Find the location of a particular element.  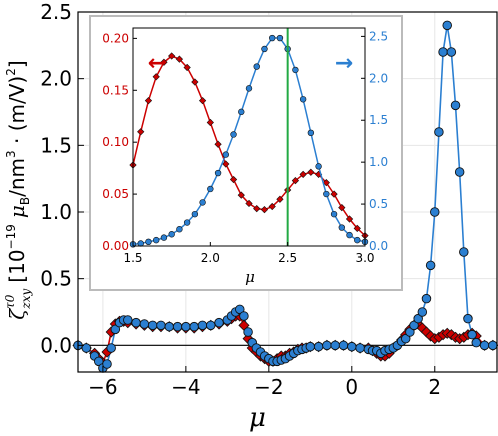

inset-x-tick-label: 1.5 is located at coordinates (132, 258).